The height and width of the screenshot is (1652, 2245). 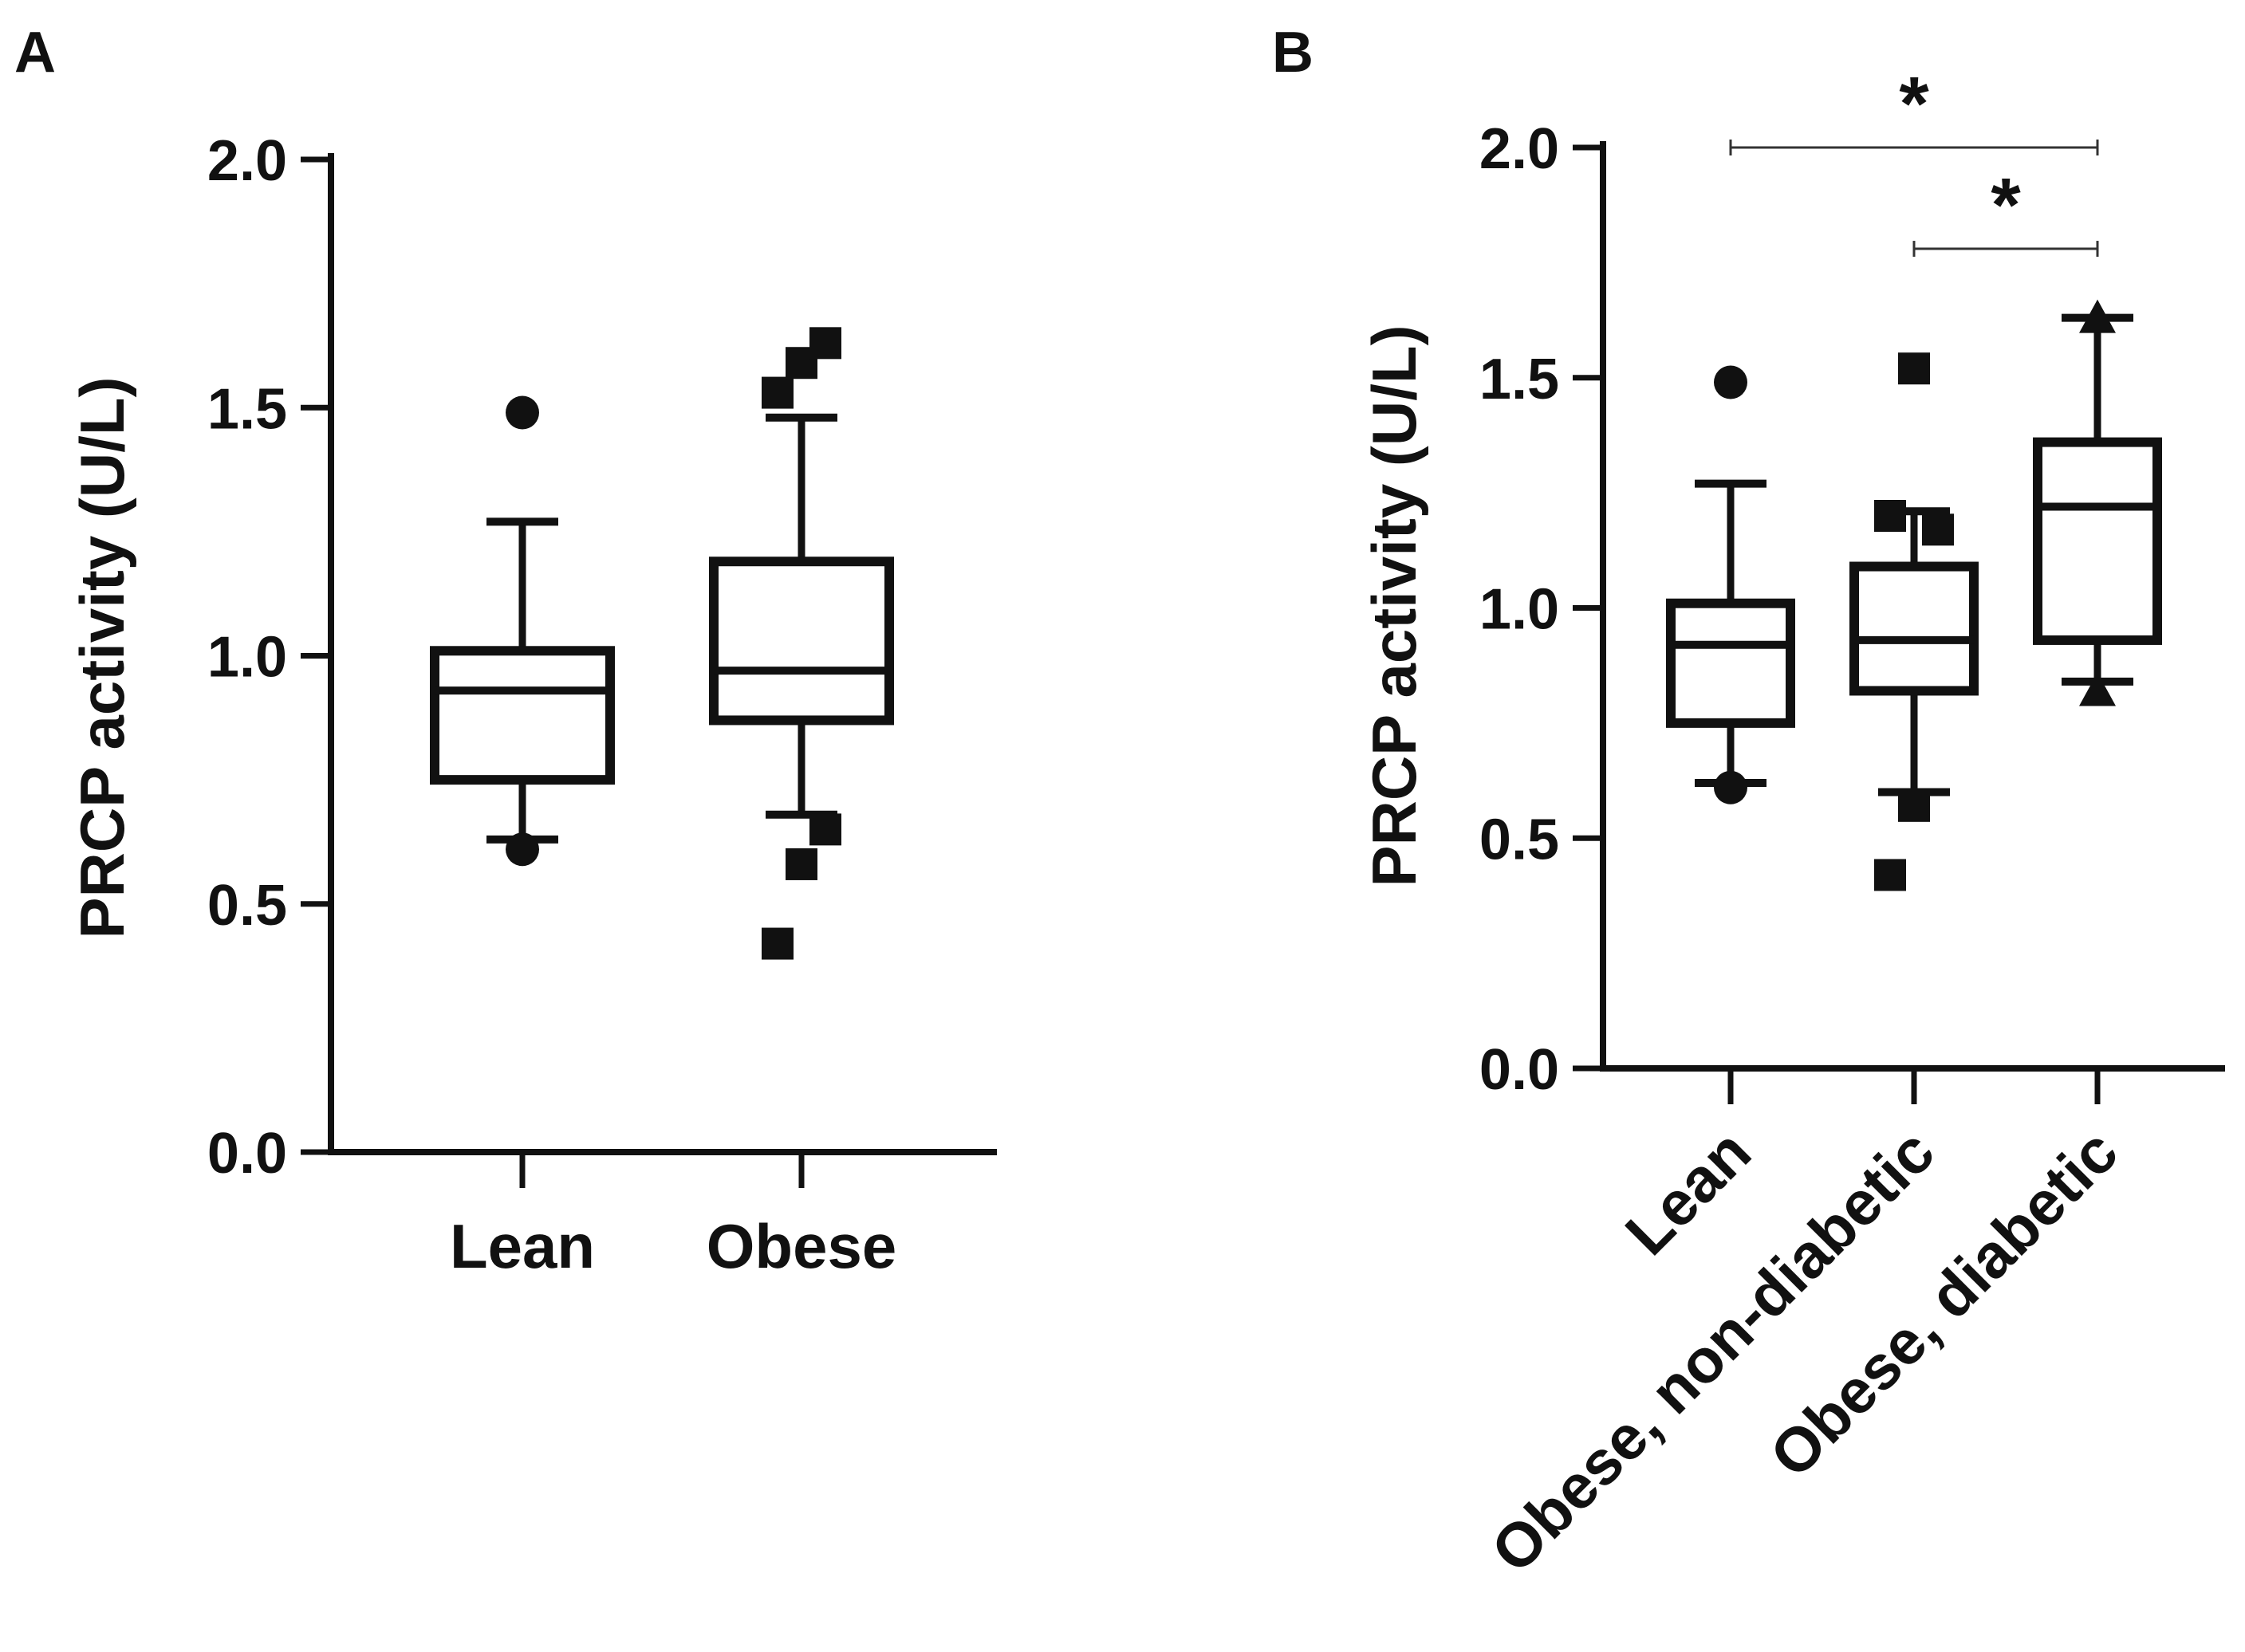 I want to click on box-obese, so click(x=801, y=757).